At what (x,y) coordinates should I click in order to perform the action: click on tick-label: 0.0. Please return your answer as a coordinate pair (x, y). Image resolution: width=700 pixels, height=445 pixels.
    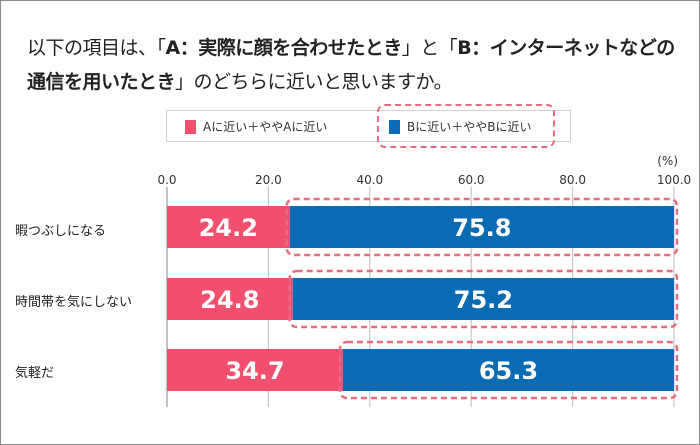
    Looking at the image, I should click on (166, 180).